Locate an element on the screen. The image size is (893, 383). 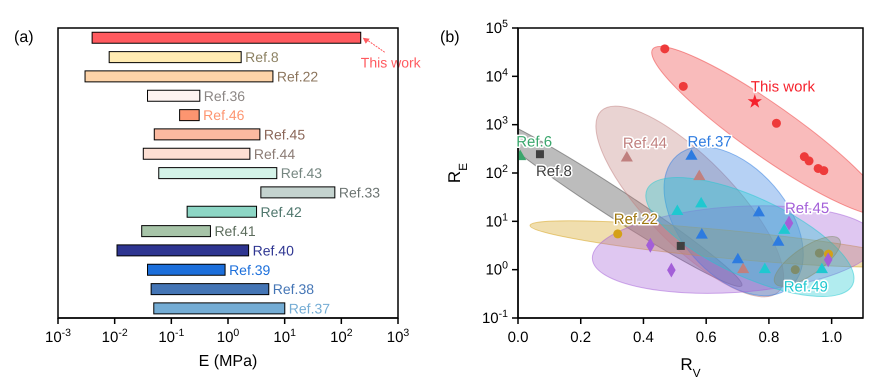
y-tick-label: 10$^{1}$ is located at coordinates (496, 220).